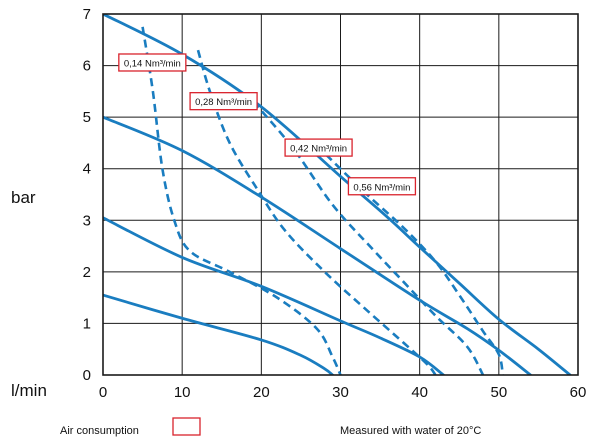  I want to click on y-axis-title: bar, so click(23, 197).